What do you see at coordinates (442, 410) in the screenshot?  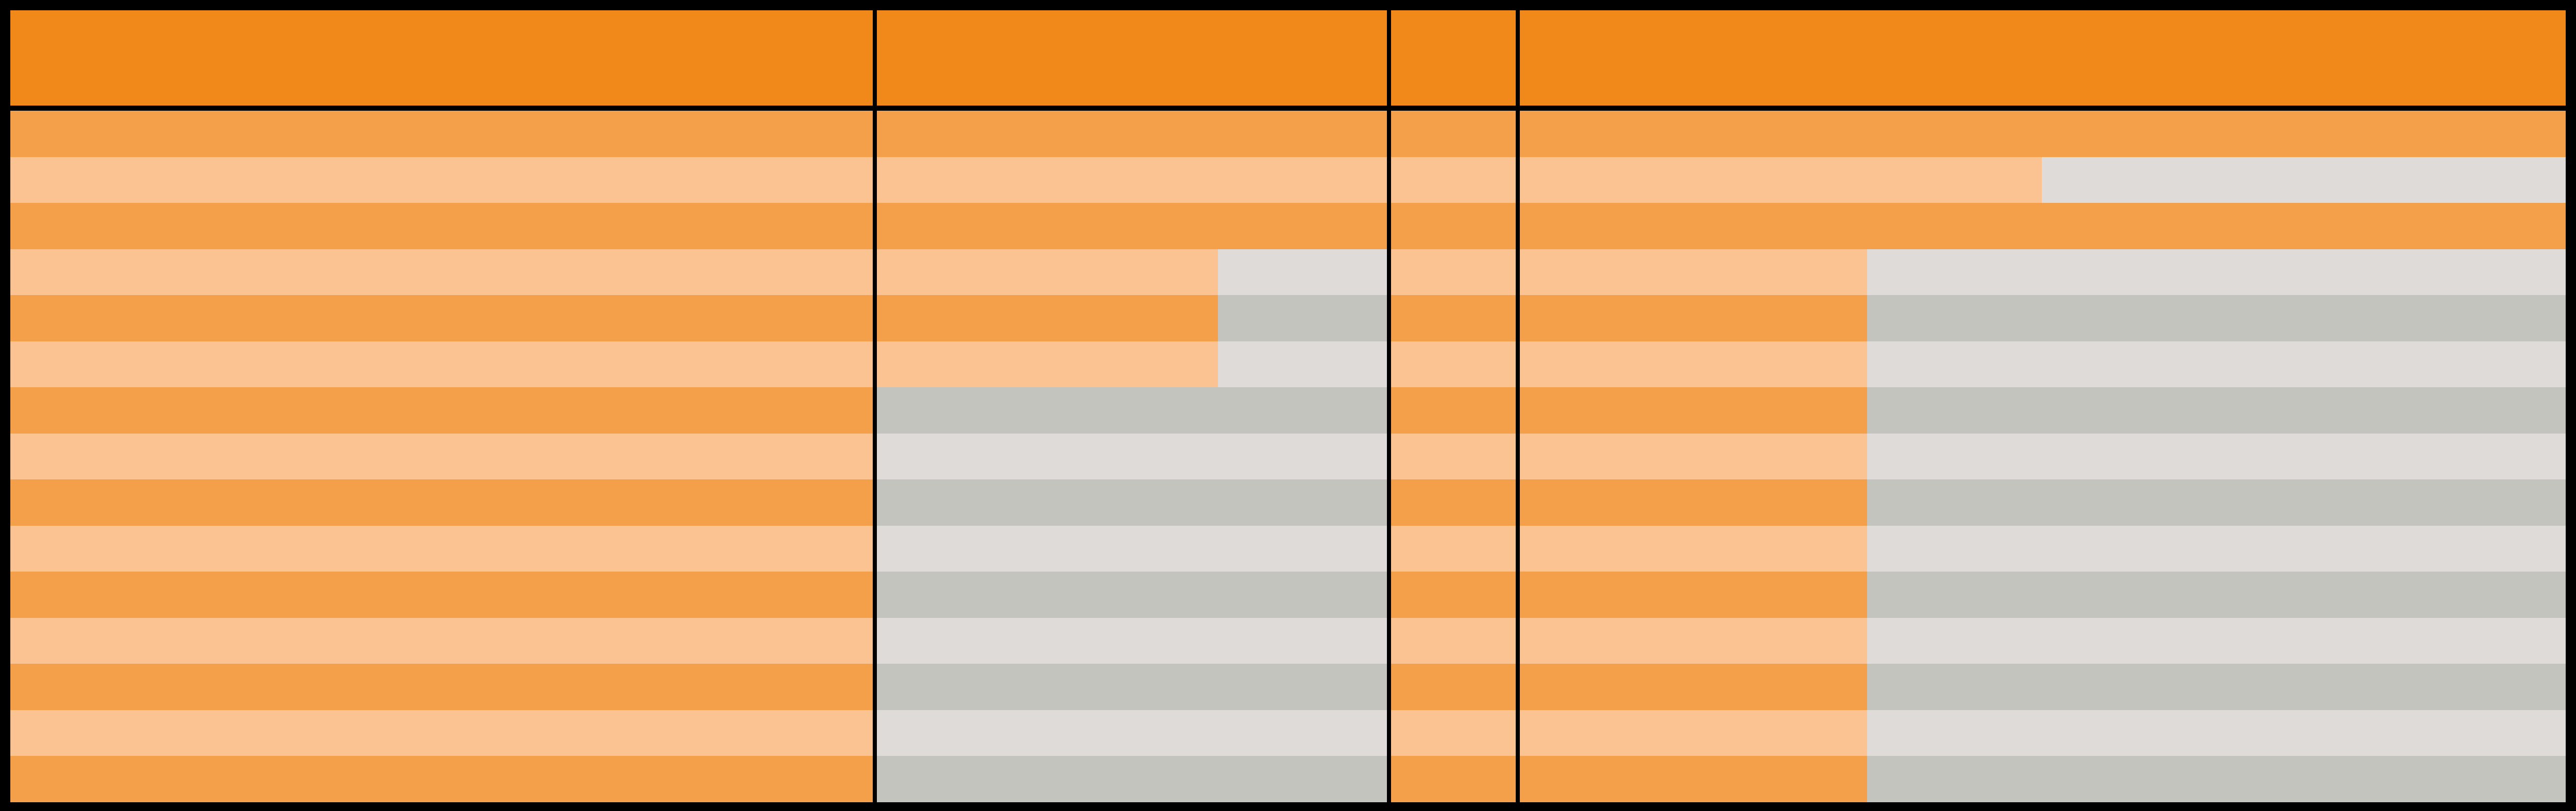 I see `table-cell-r7-c1` at bounding box center [442, 410].